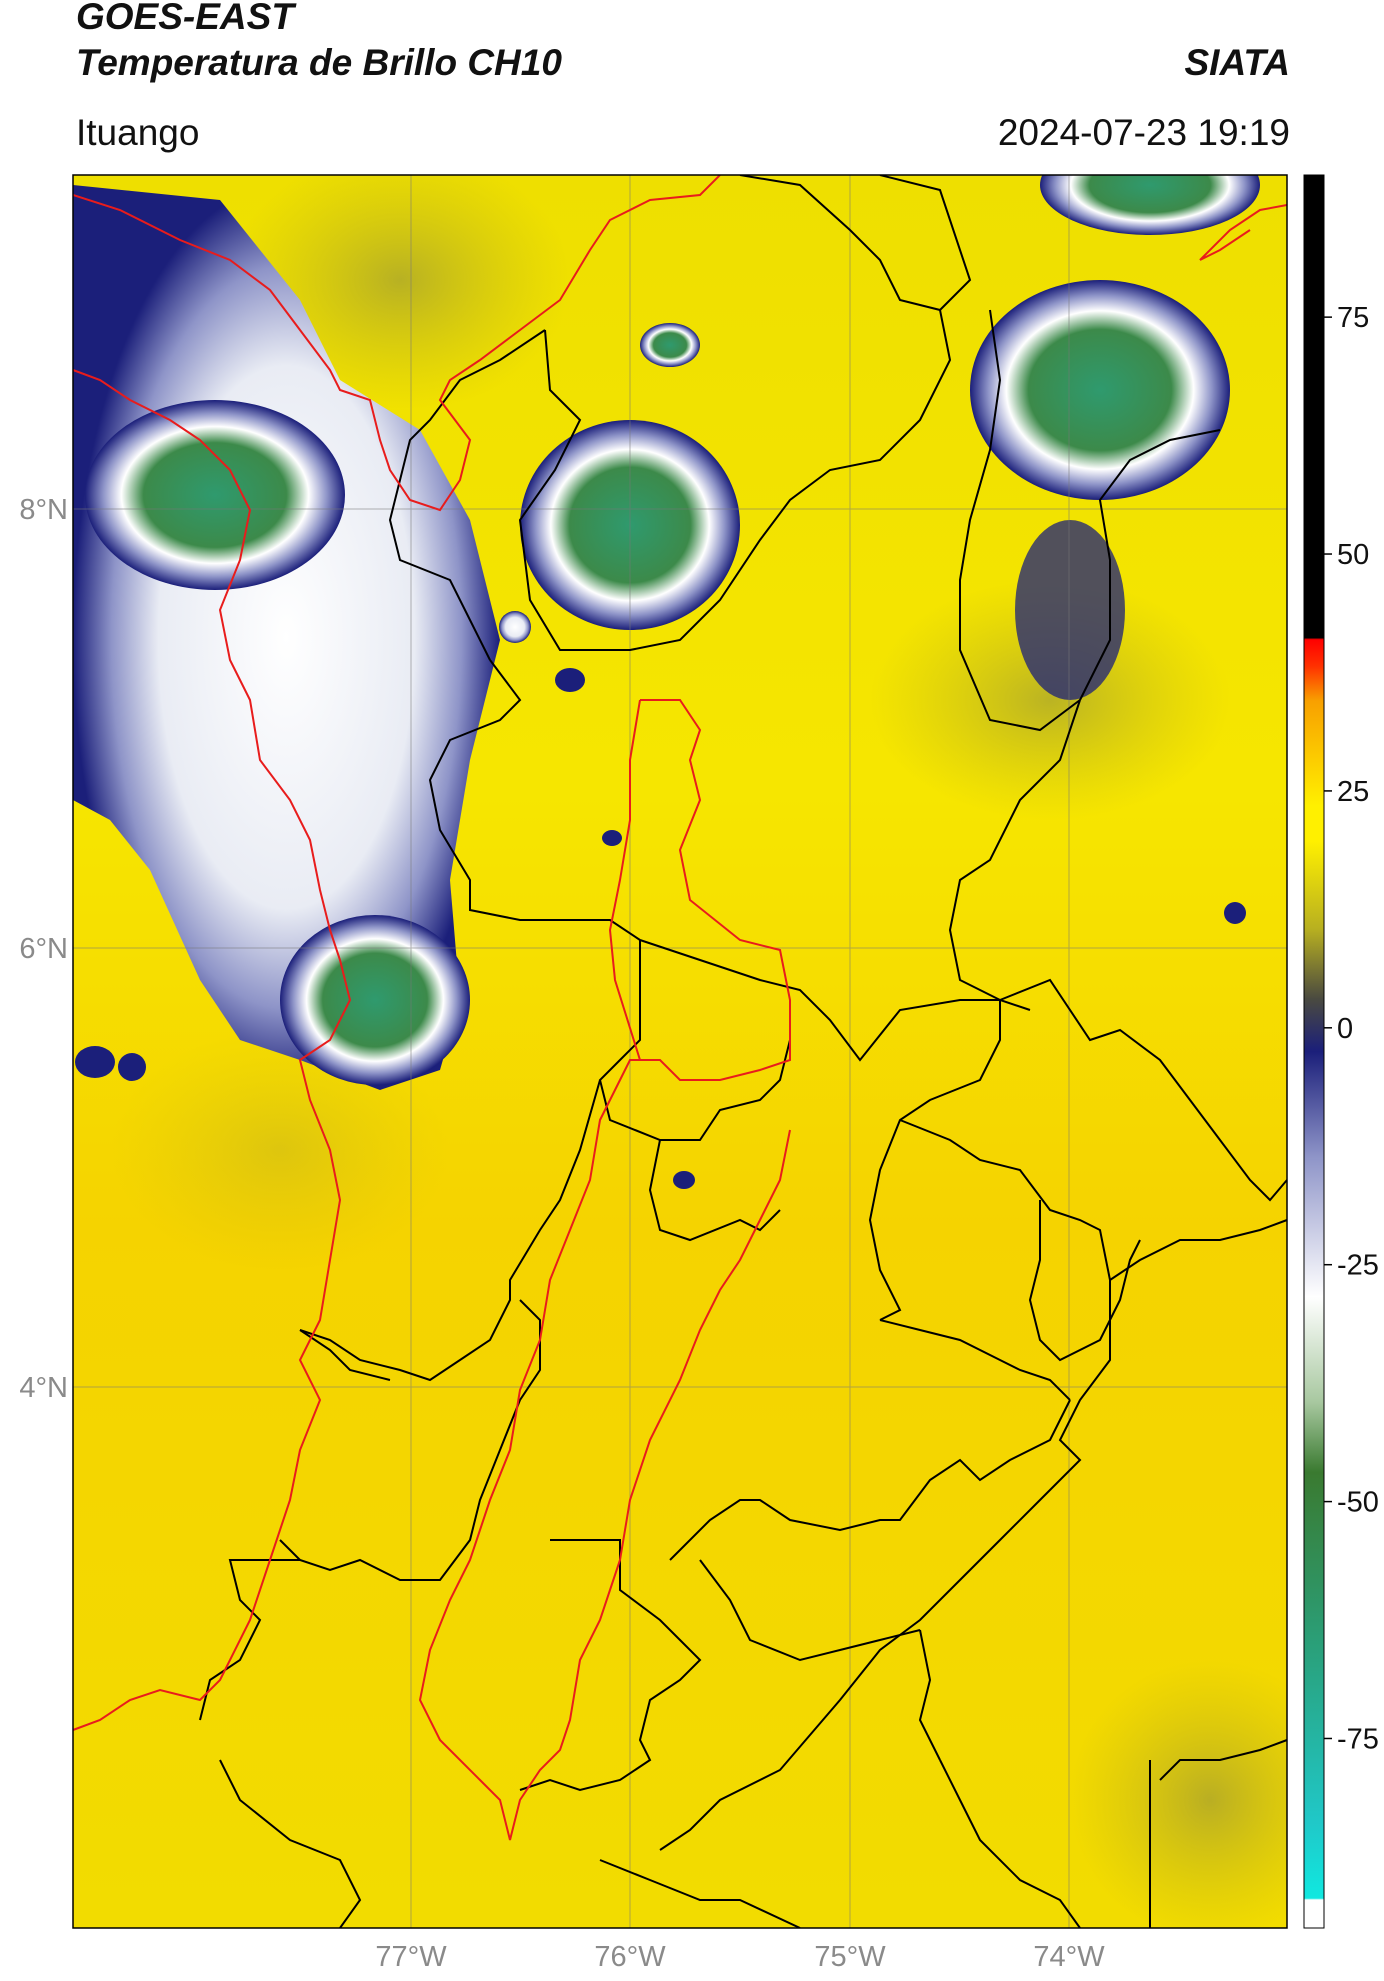 This screenshot has width=1384, height=1981. I want to click on colorbar-ticks: 75 50 25 0 -25 -50 -75, so click(1351, 1028).